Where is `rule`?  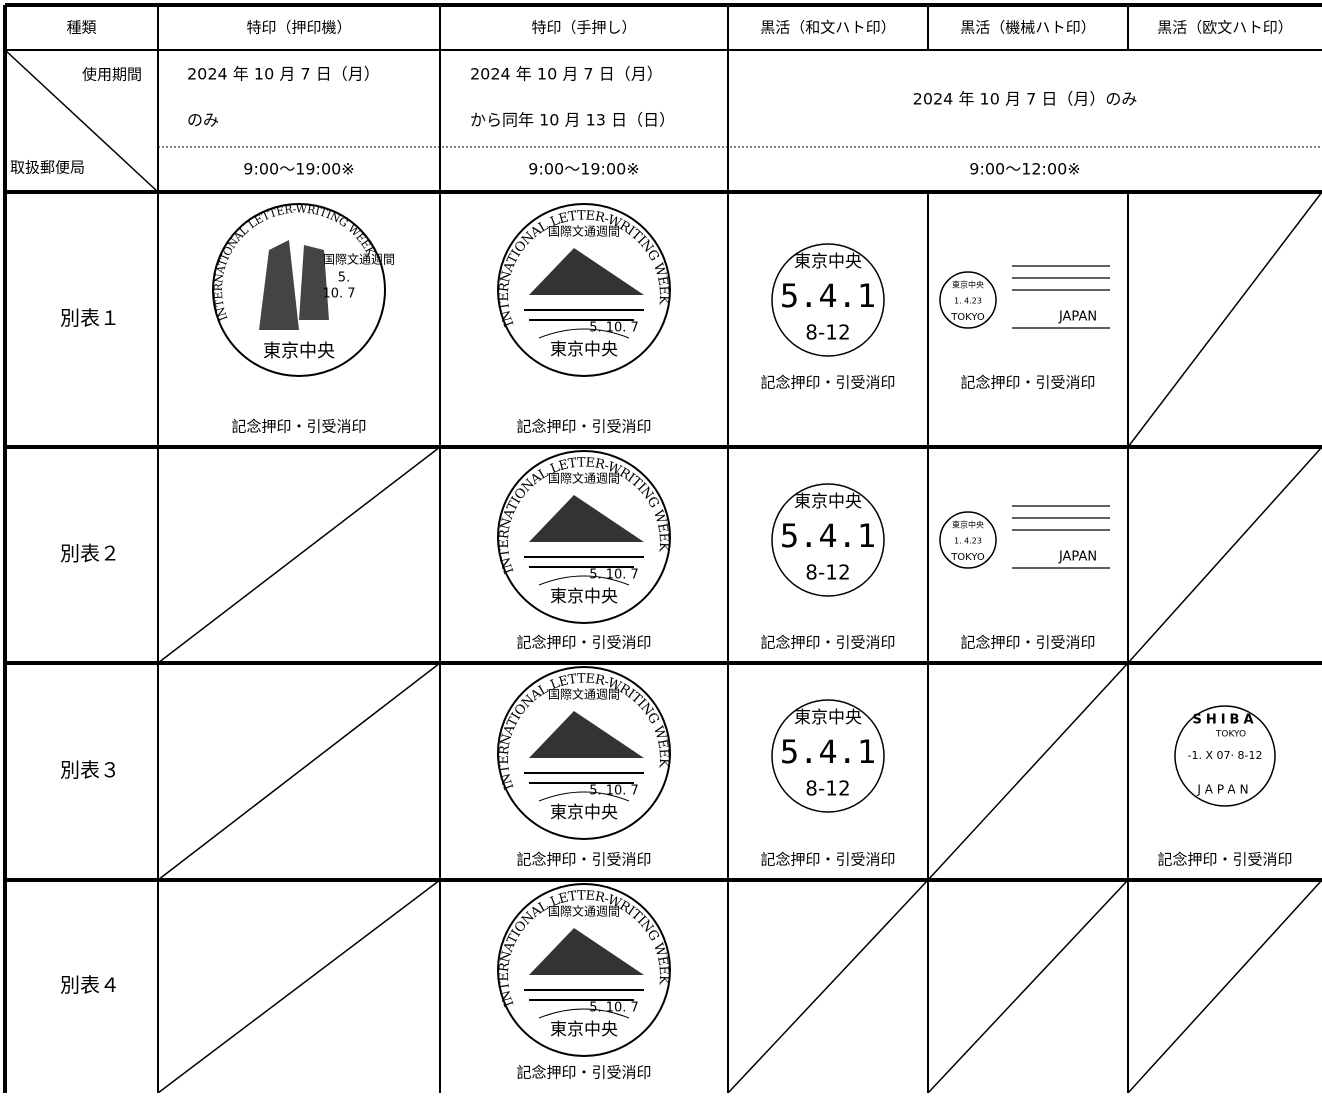 rule is located at coordinates (81, 121).